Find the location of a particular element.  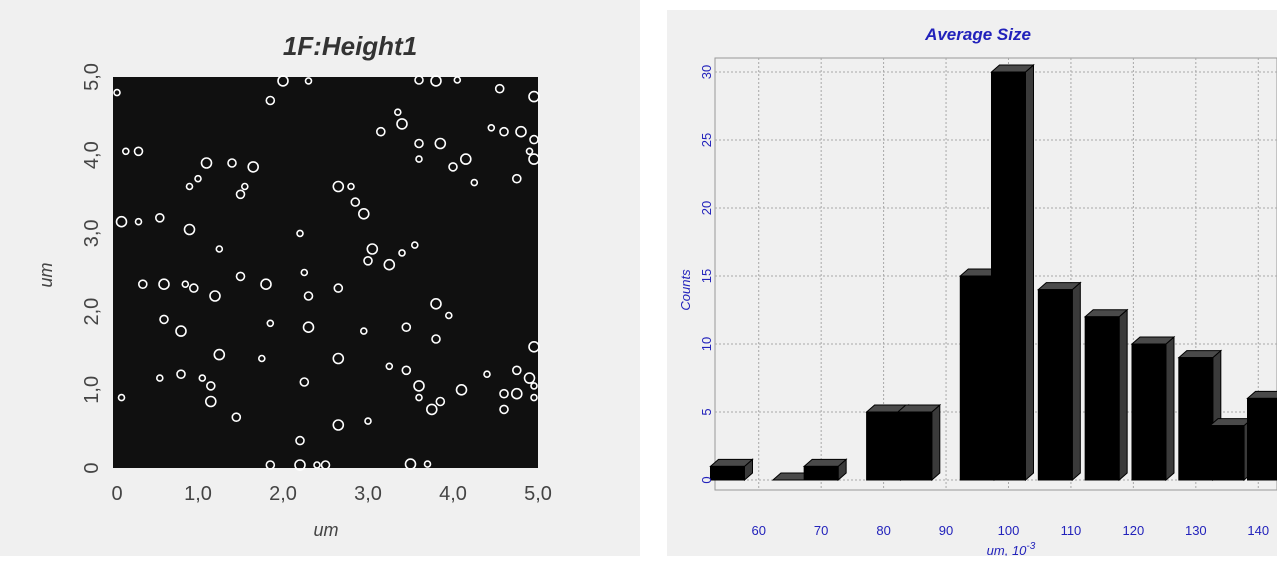

x-axis-ticks: 60 70 80 90 100 110 120 130 140 is located at coordinates (1010, 530).